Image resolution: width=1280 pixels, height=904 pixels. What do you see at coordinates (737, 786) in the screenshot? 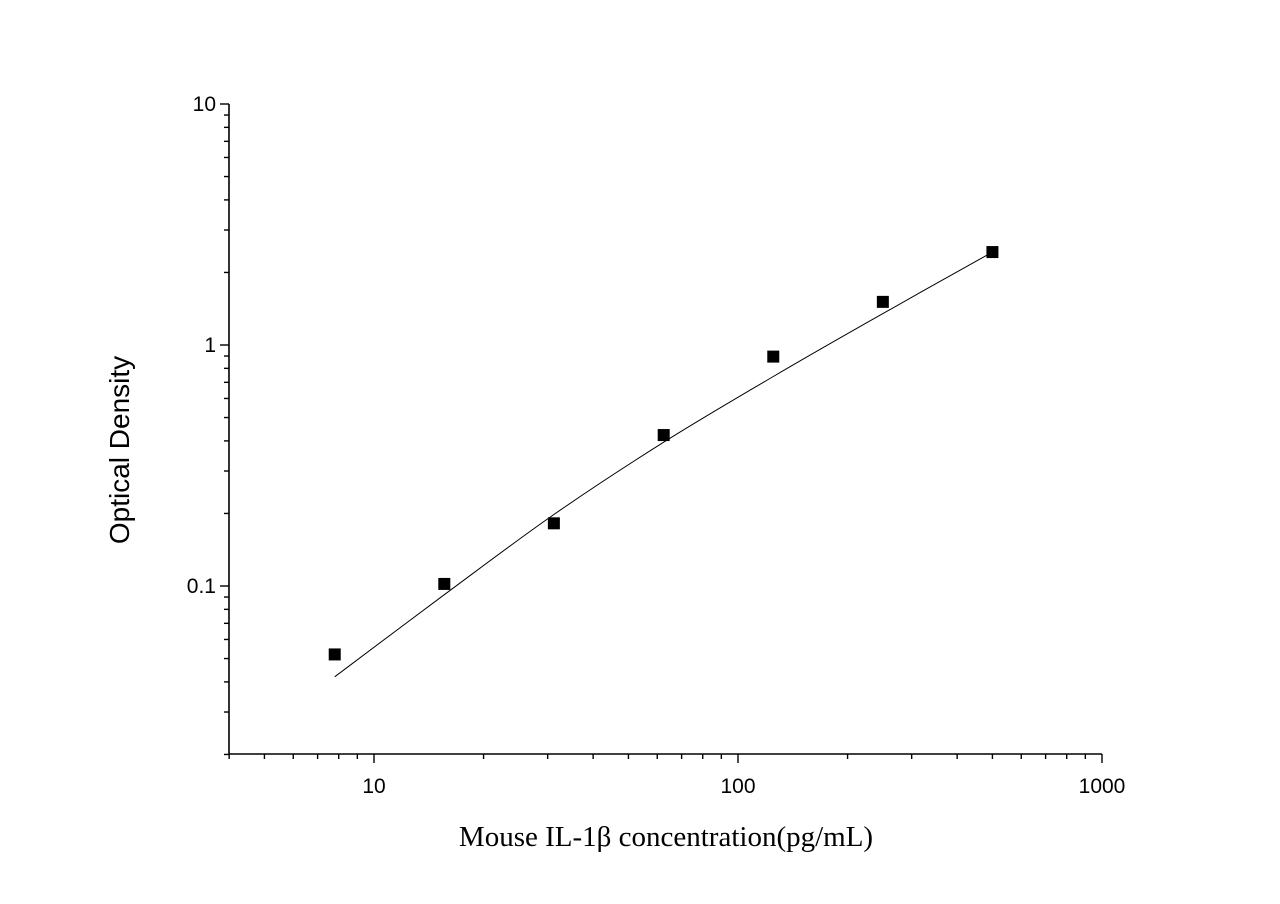
I see `x-tick-label: 100` at bounding box center [737, 786].